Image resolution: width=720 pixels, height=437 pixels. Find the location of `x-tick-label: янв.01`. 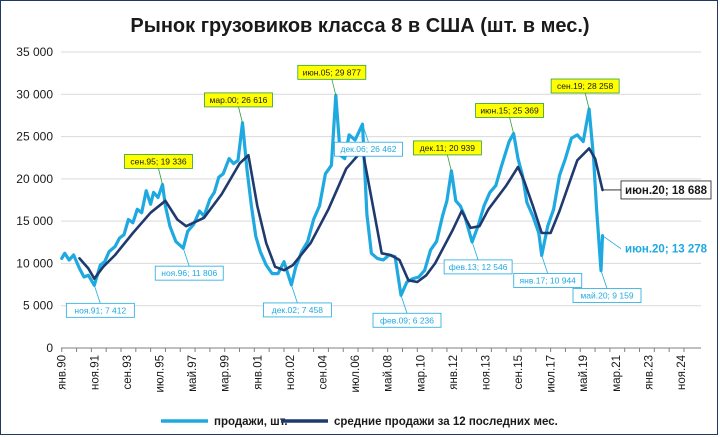

x-tick-label: янв.01 is located at coordinates (258, 372).